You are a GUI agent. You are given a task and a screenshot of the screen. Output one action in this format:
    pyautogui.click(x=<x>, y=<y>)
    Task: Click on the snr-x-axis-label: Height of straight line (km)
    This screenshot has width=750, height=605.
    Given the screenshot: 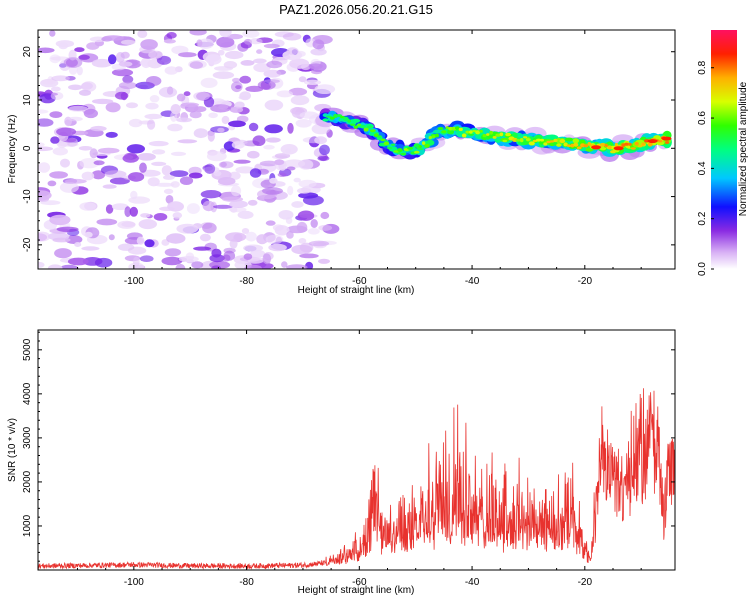 What is the action you would take?
    pyautogui.click(x=356, y=590)
    